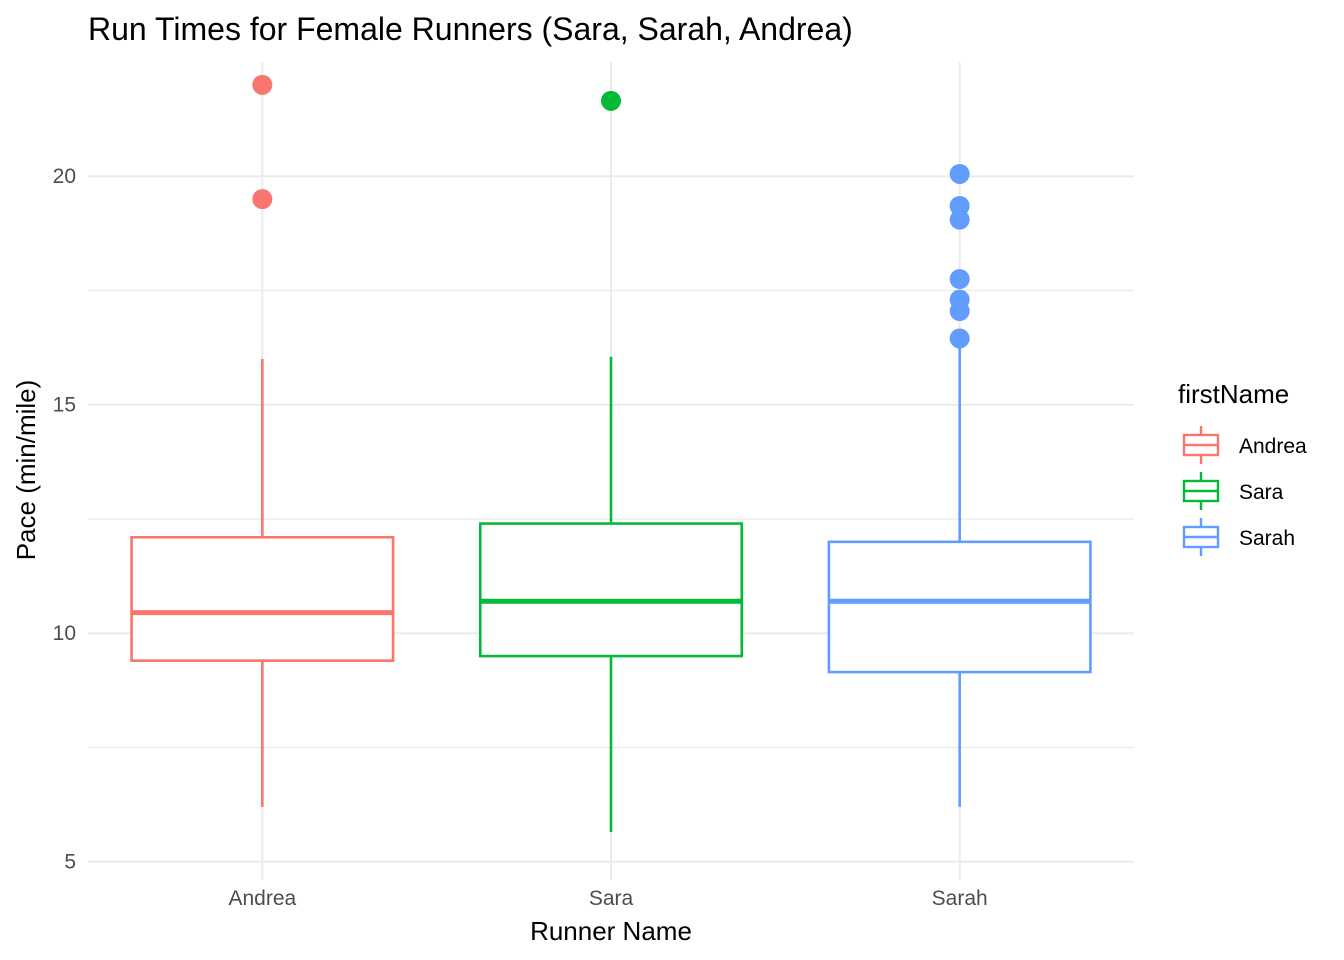 This screenshot has width=1344, height=960. Describe the element at coordinates (1261, 492) in the screenshot. I see `legend-label: Sara` at that location.